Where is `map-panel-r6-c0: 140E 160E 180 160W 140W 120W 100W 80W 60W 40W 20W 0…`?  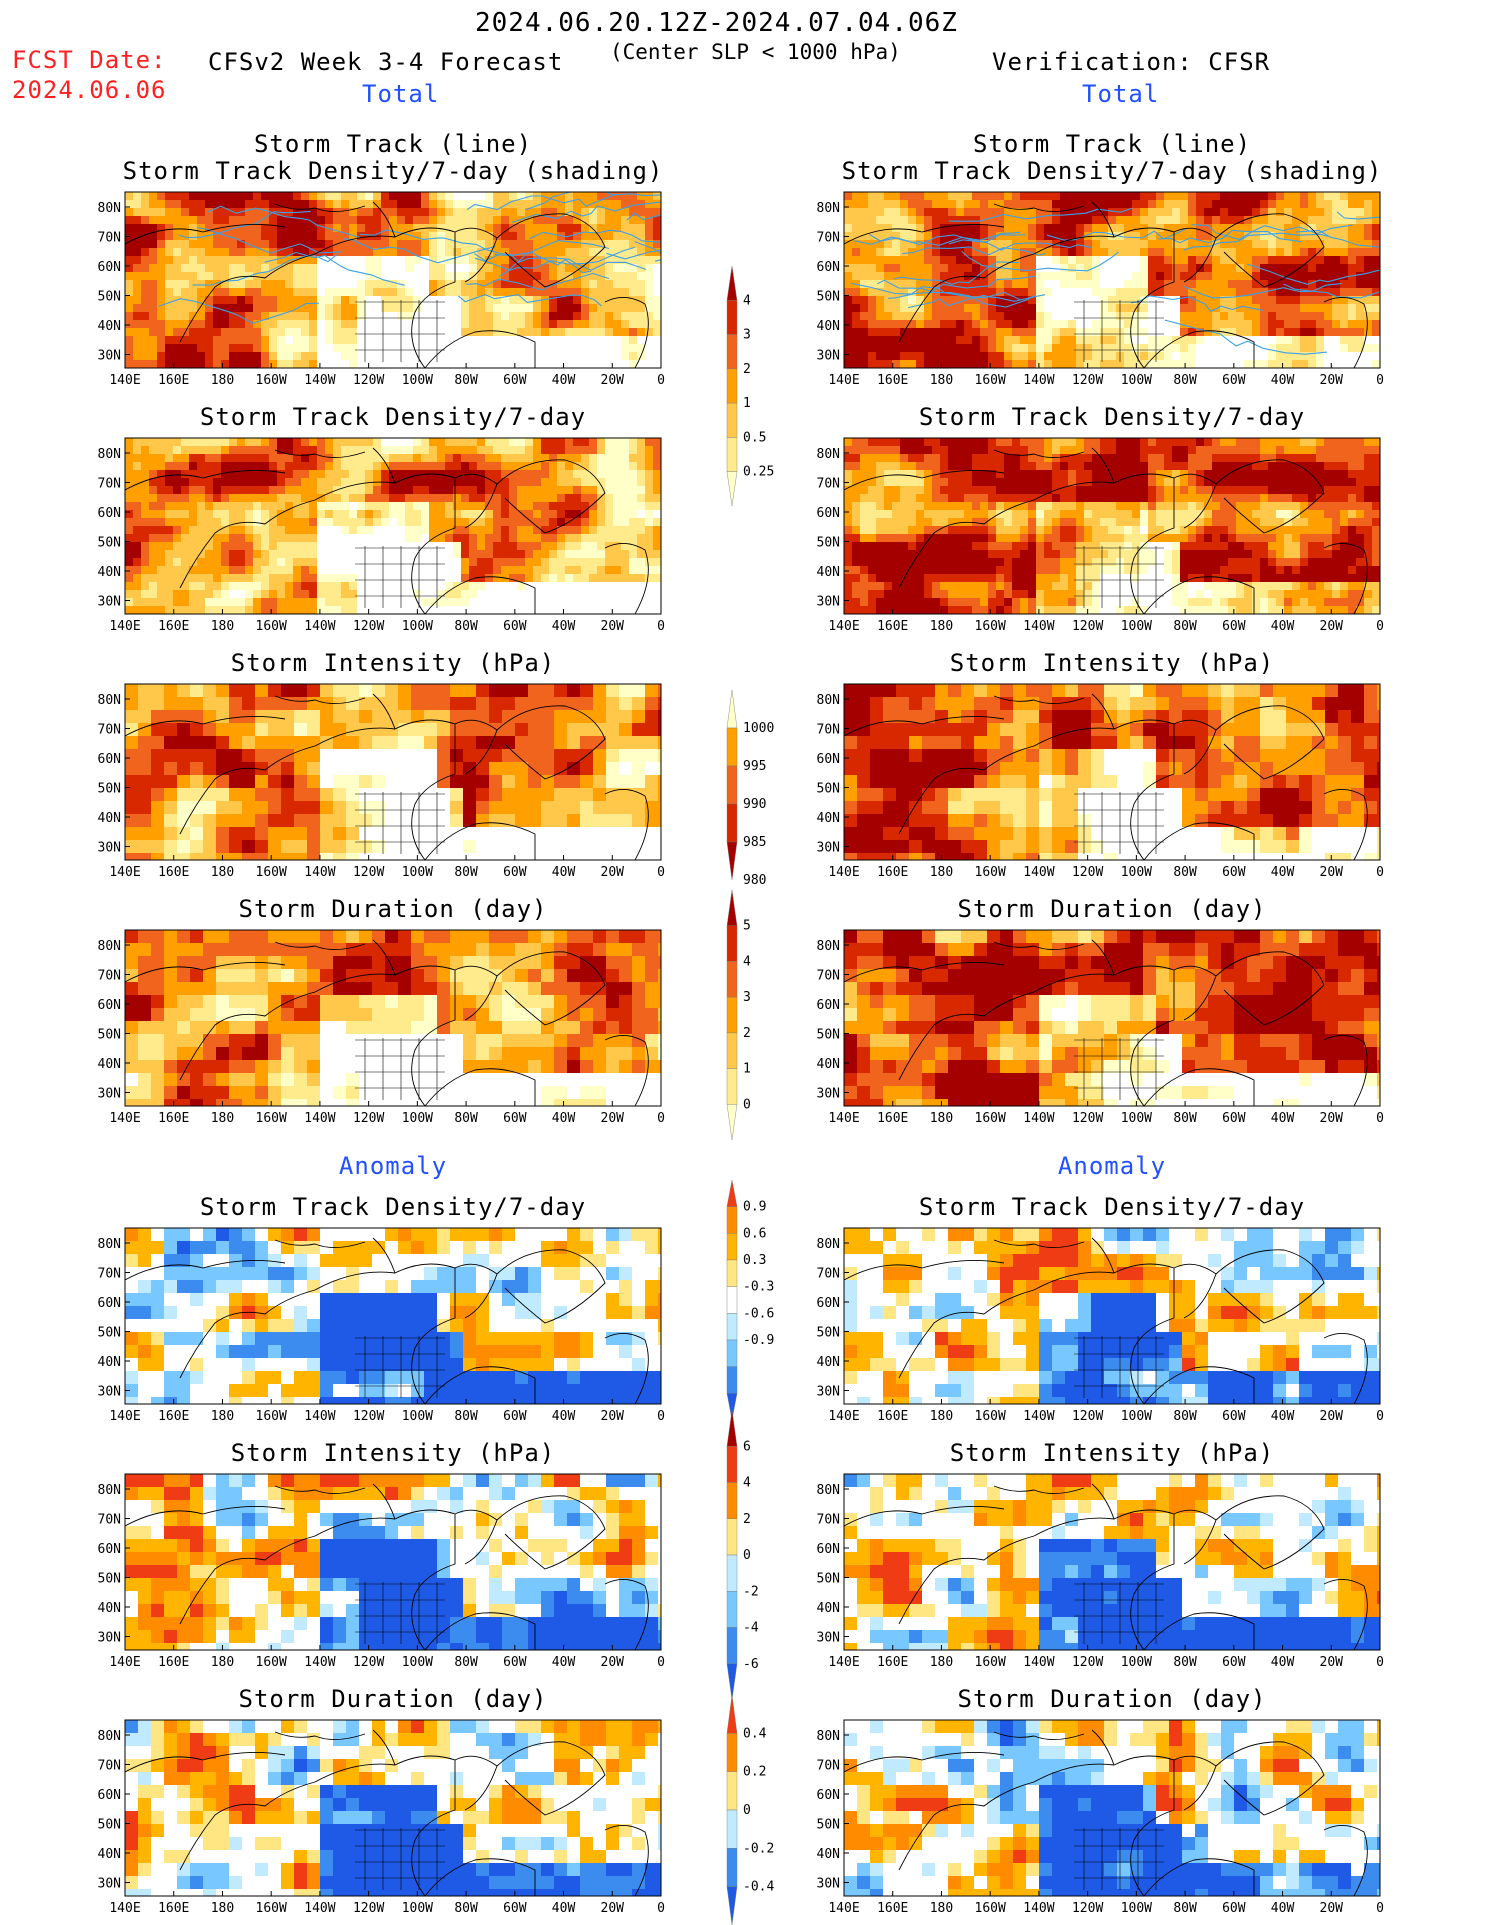
map-panel-r6-c0: 140E 160E 180 160W 140W 120W 100W 80W 60W 40W 20W 0… is located at coordinates (381, 1817).